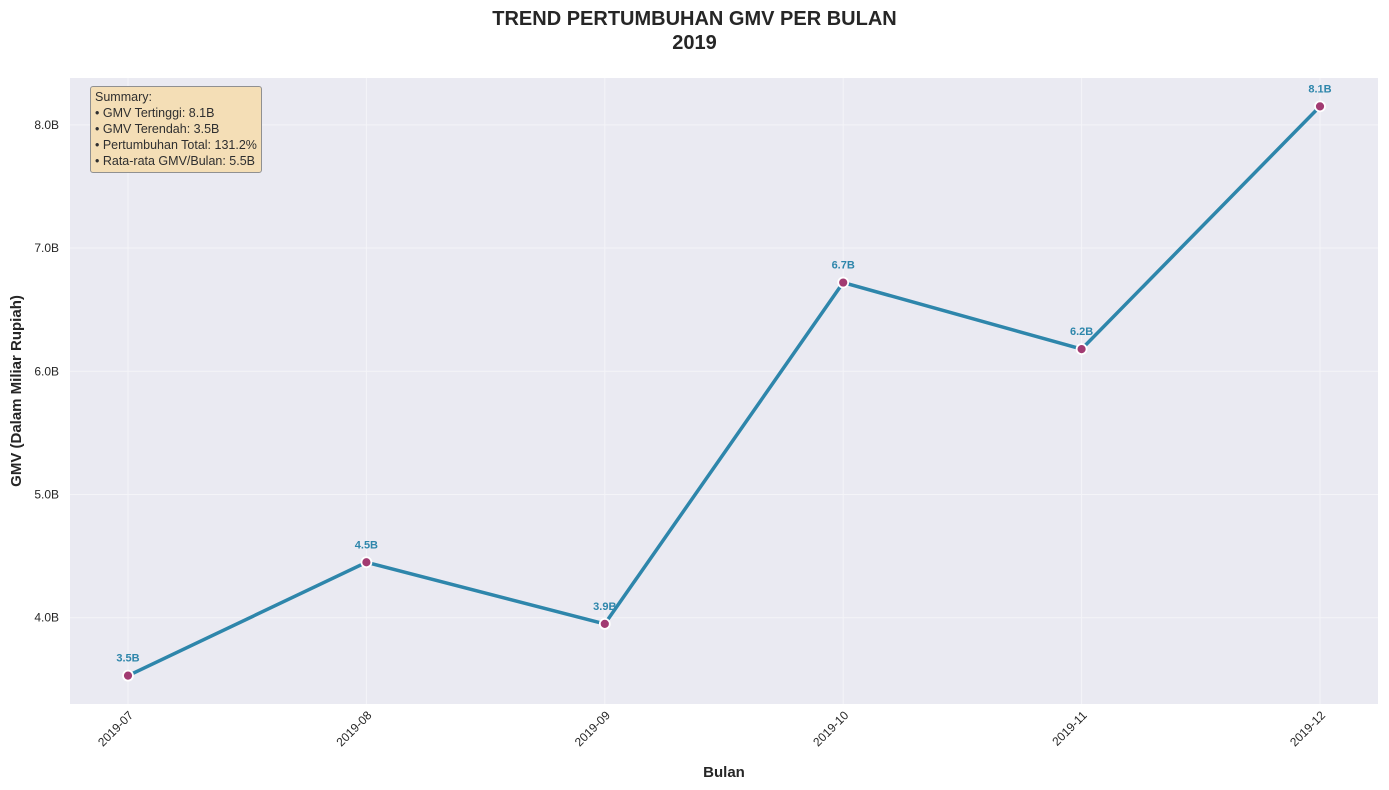 Image resolution: width=1389 pixels, height=790 pixels. I want to click on summary-heading: Summary:, so click(123, 97).